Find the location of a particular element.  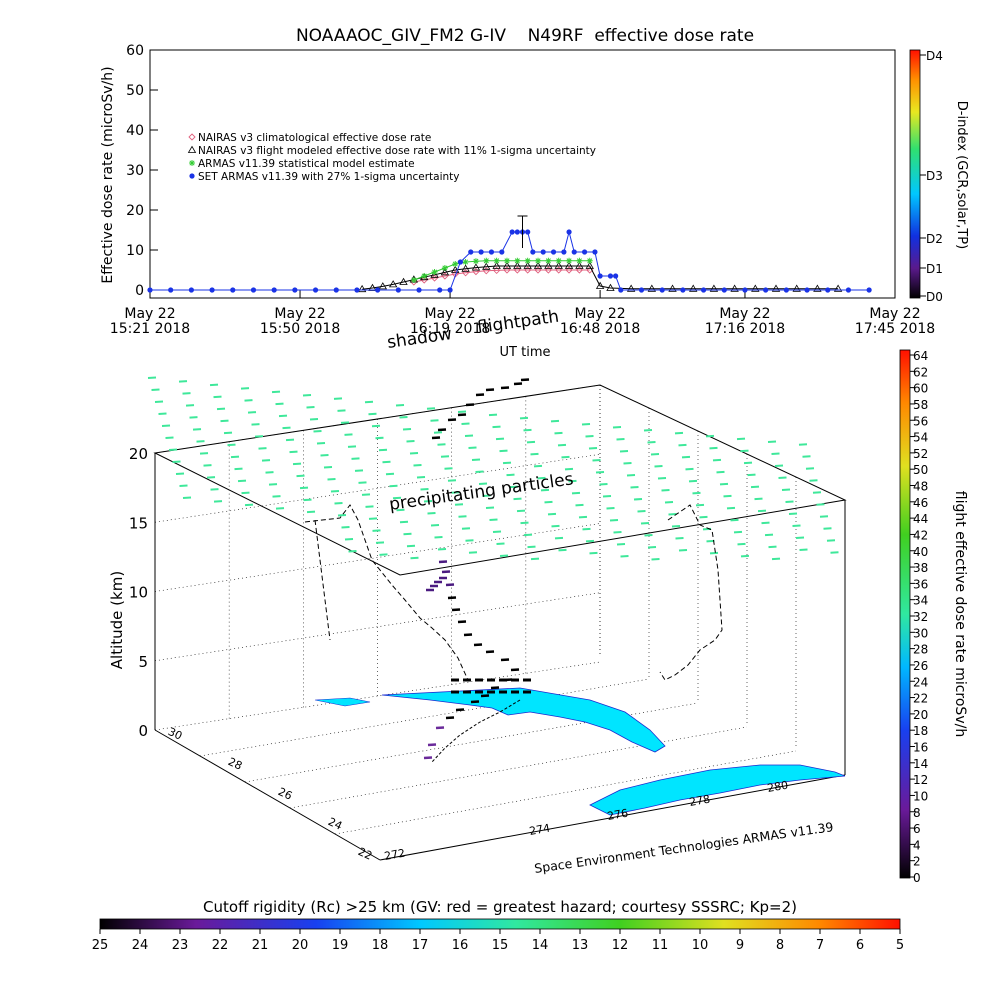

land-cuba is located at coordinates (717, 790).